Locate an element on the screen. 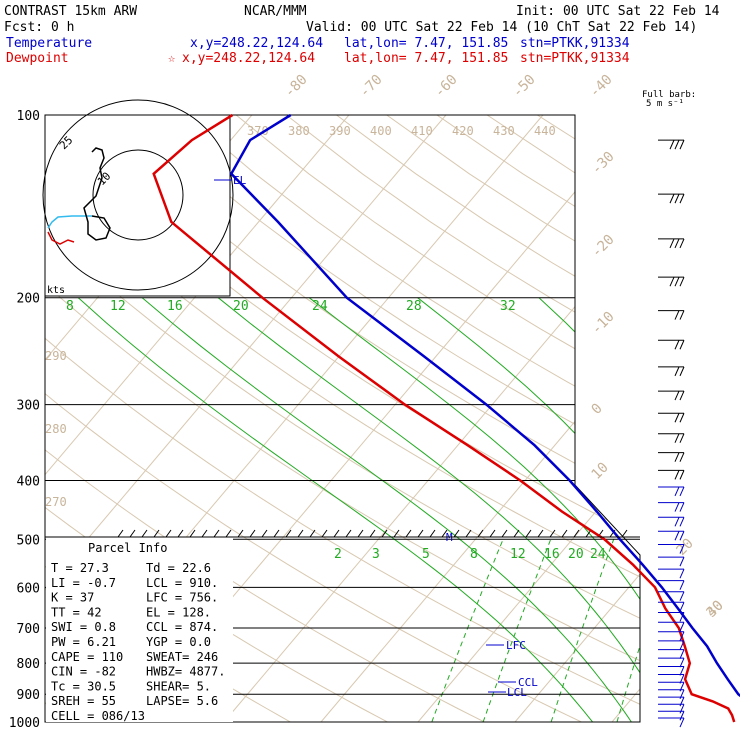  parcel-info-background is located at coordinates (139, 629).